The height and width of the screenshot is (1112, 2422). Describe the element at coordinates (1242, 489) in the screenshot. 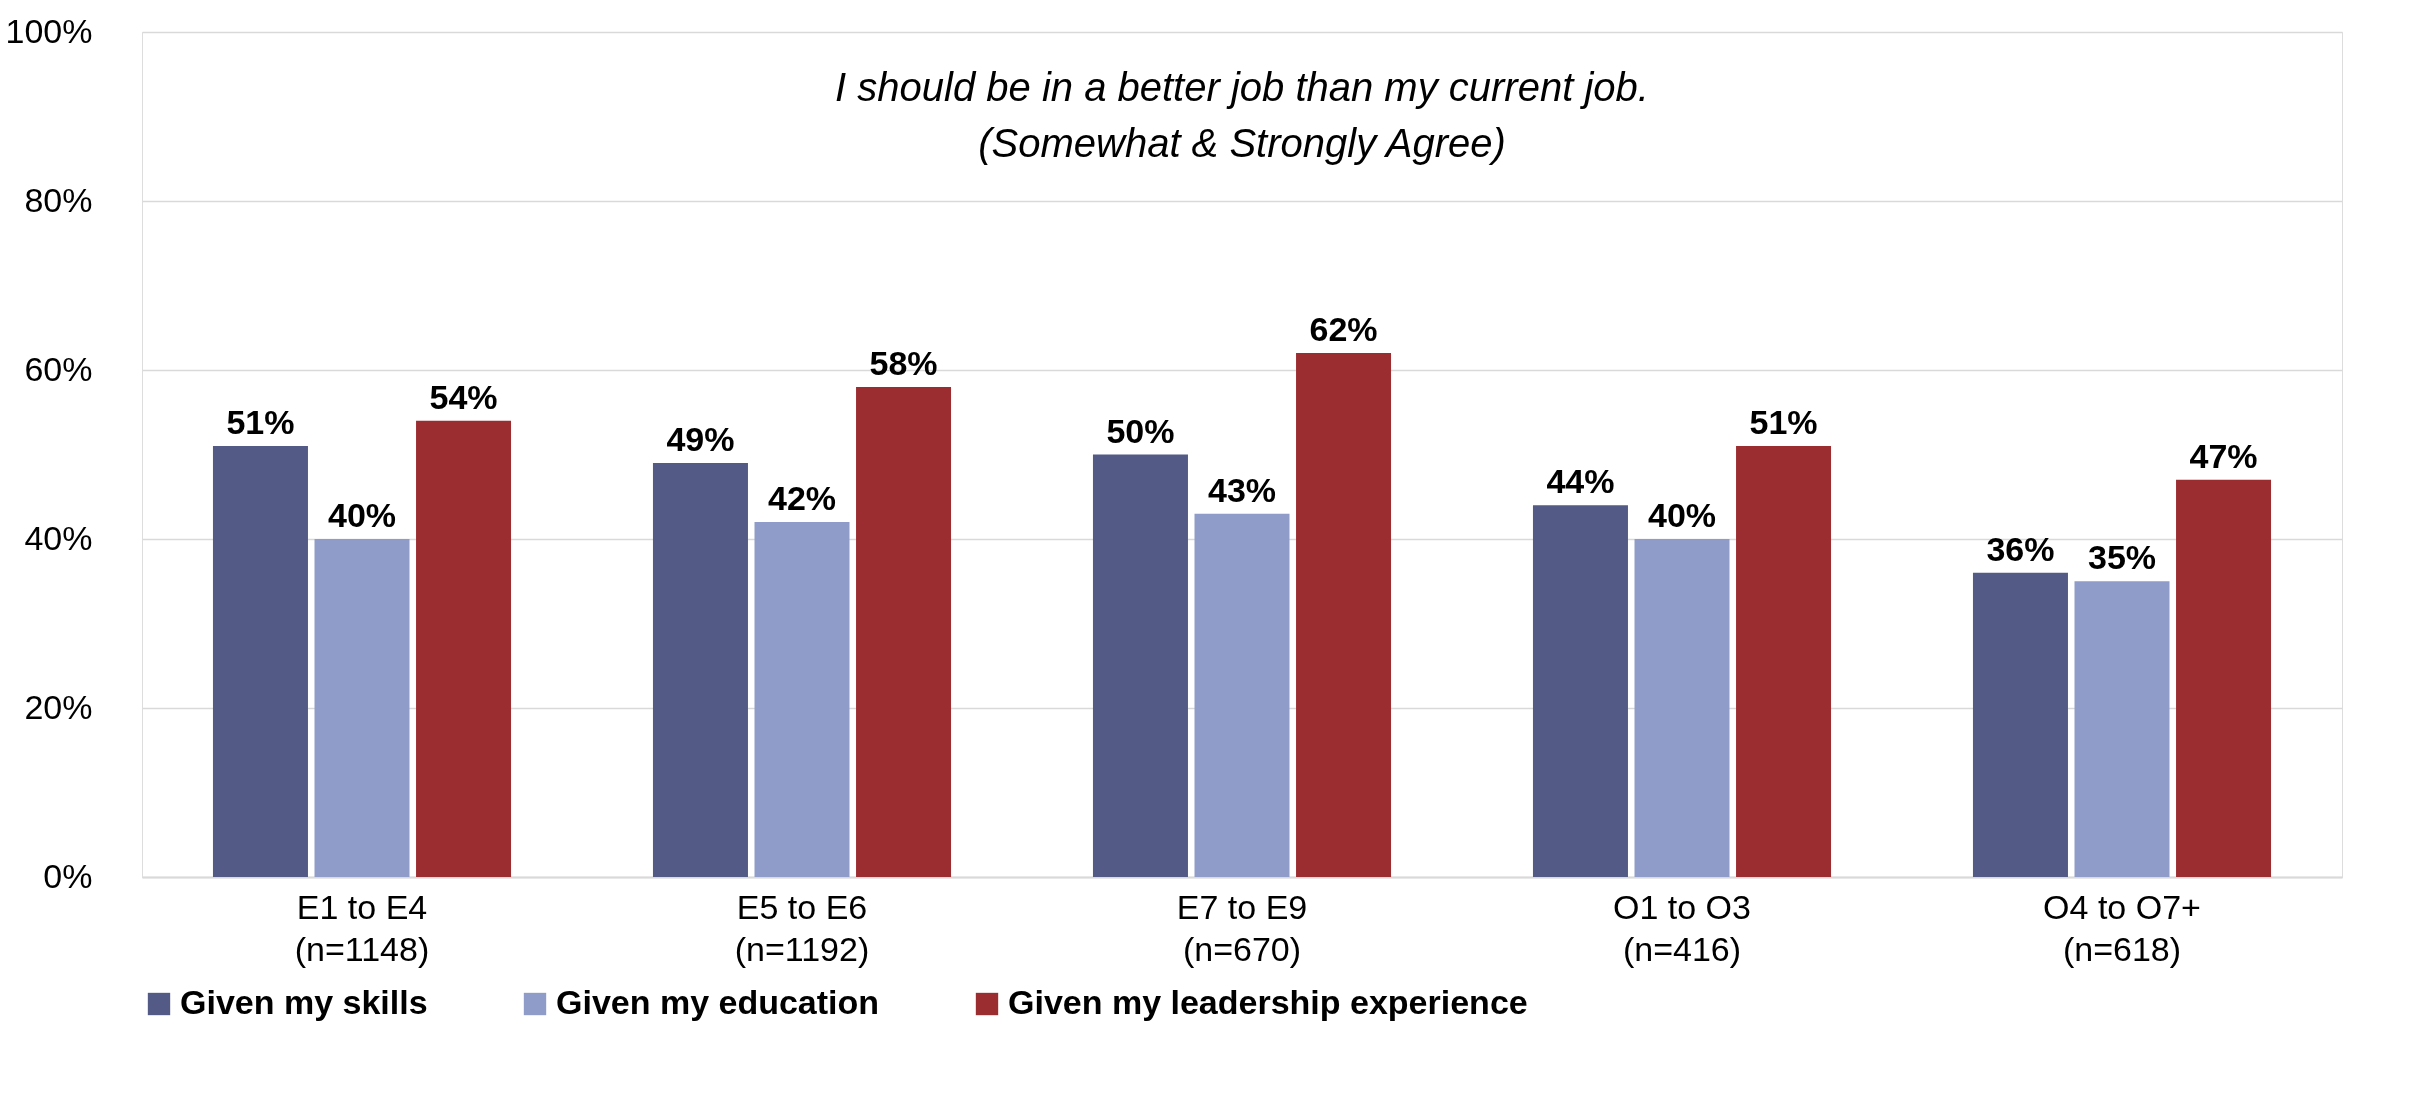

I see `data-label: 43%` at that location.